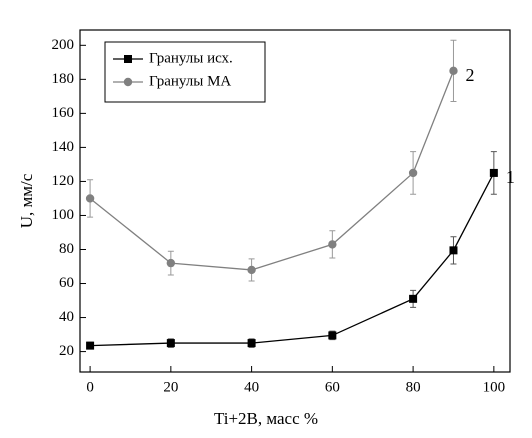 This screenshot has width=532, height=438. I want to click on y-tick-label: 80, so click(66, 249).